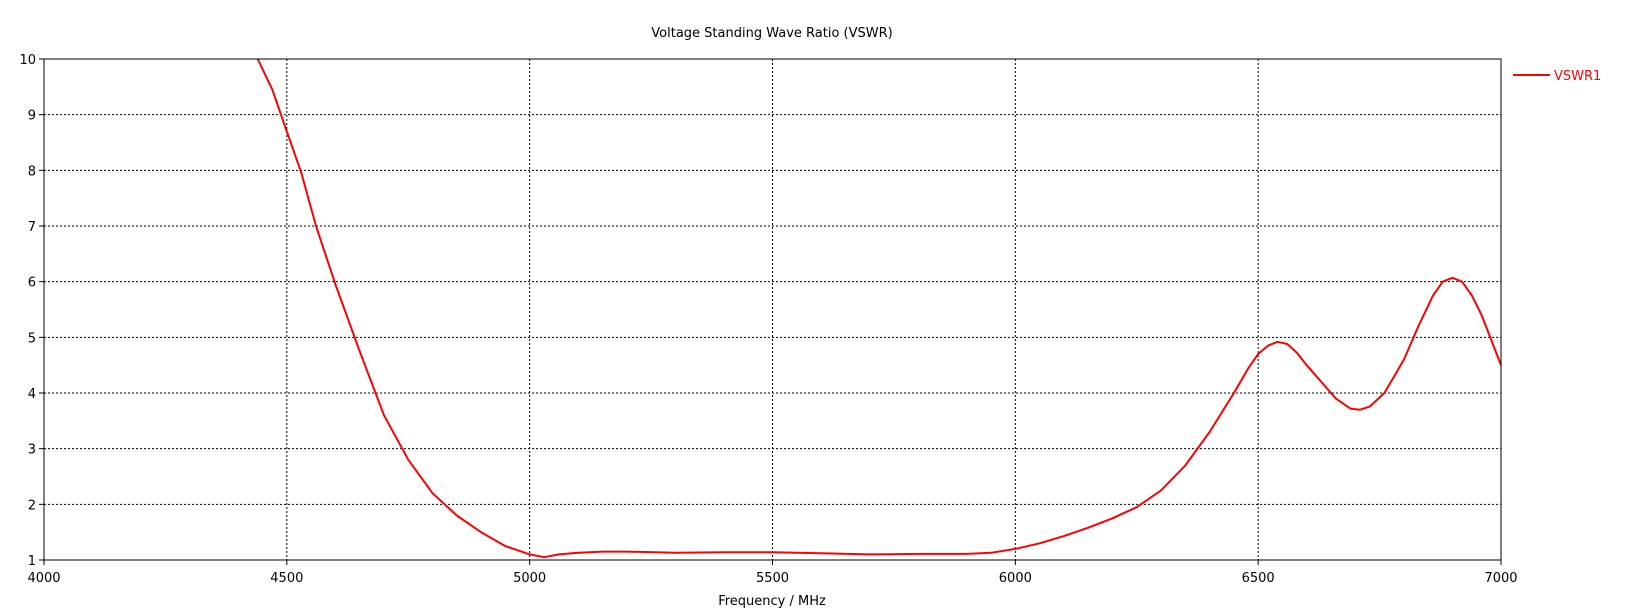  I want to click on chart-title: Voltage Standing Wave Ratio (VSWR), so click(771, 33).